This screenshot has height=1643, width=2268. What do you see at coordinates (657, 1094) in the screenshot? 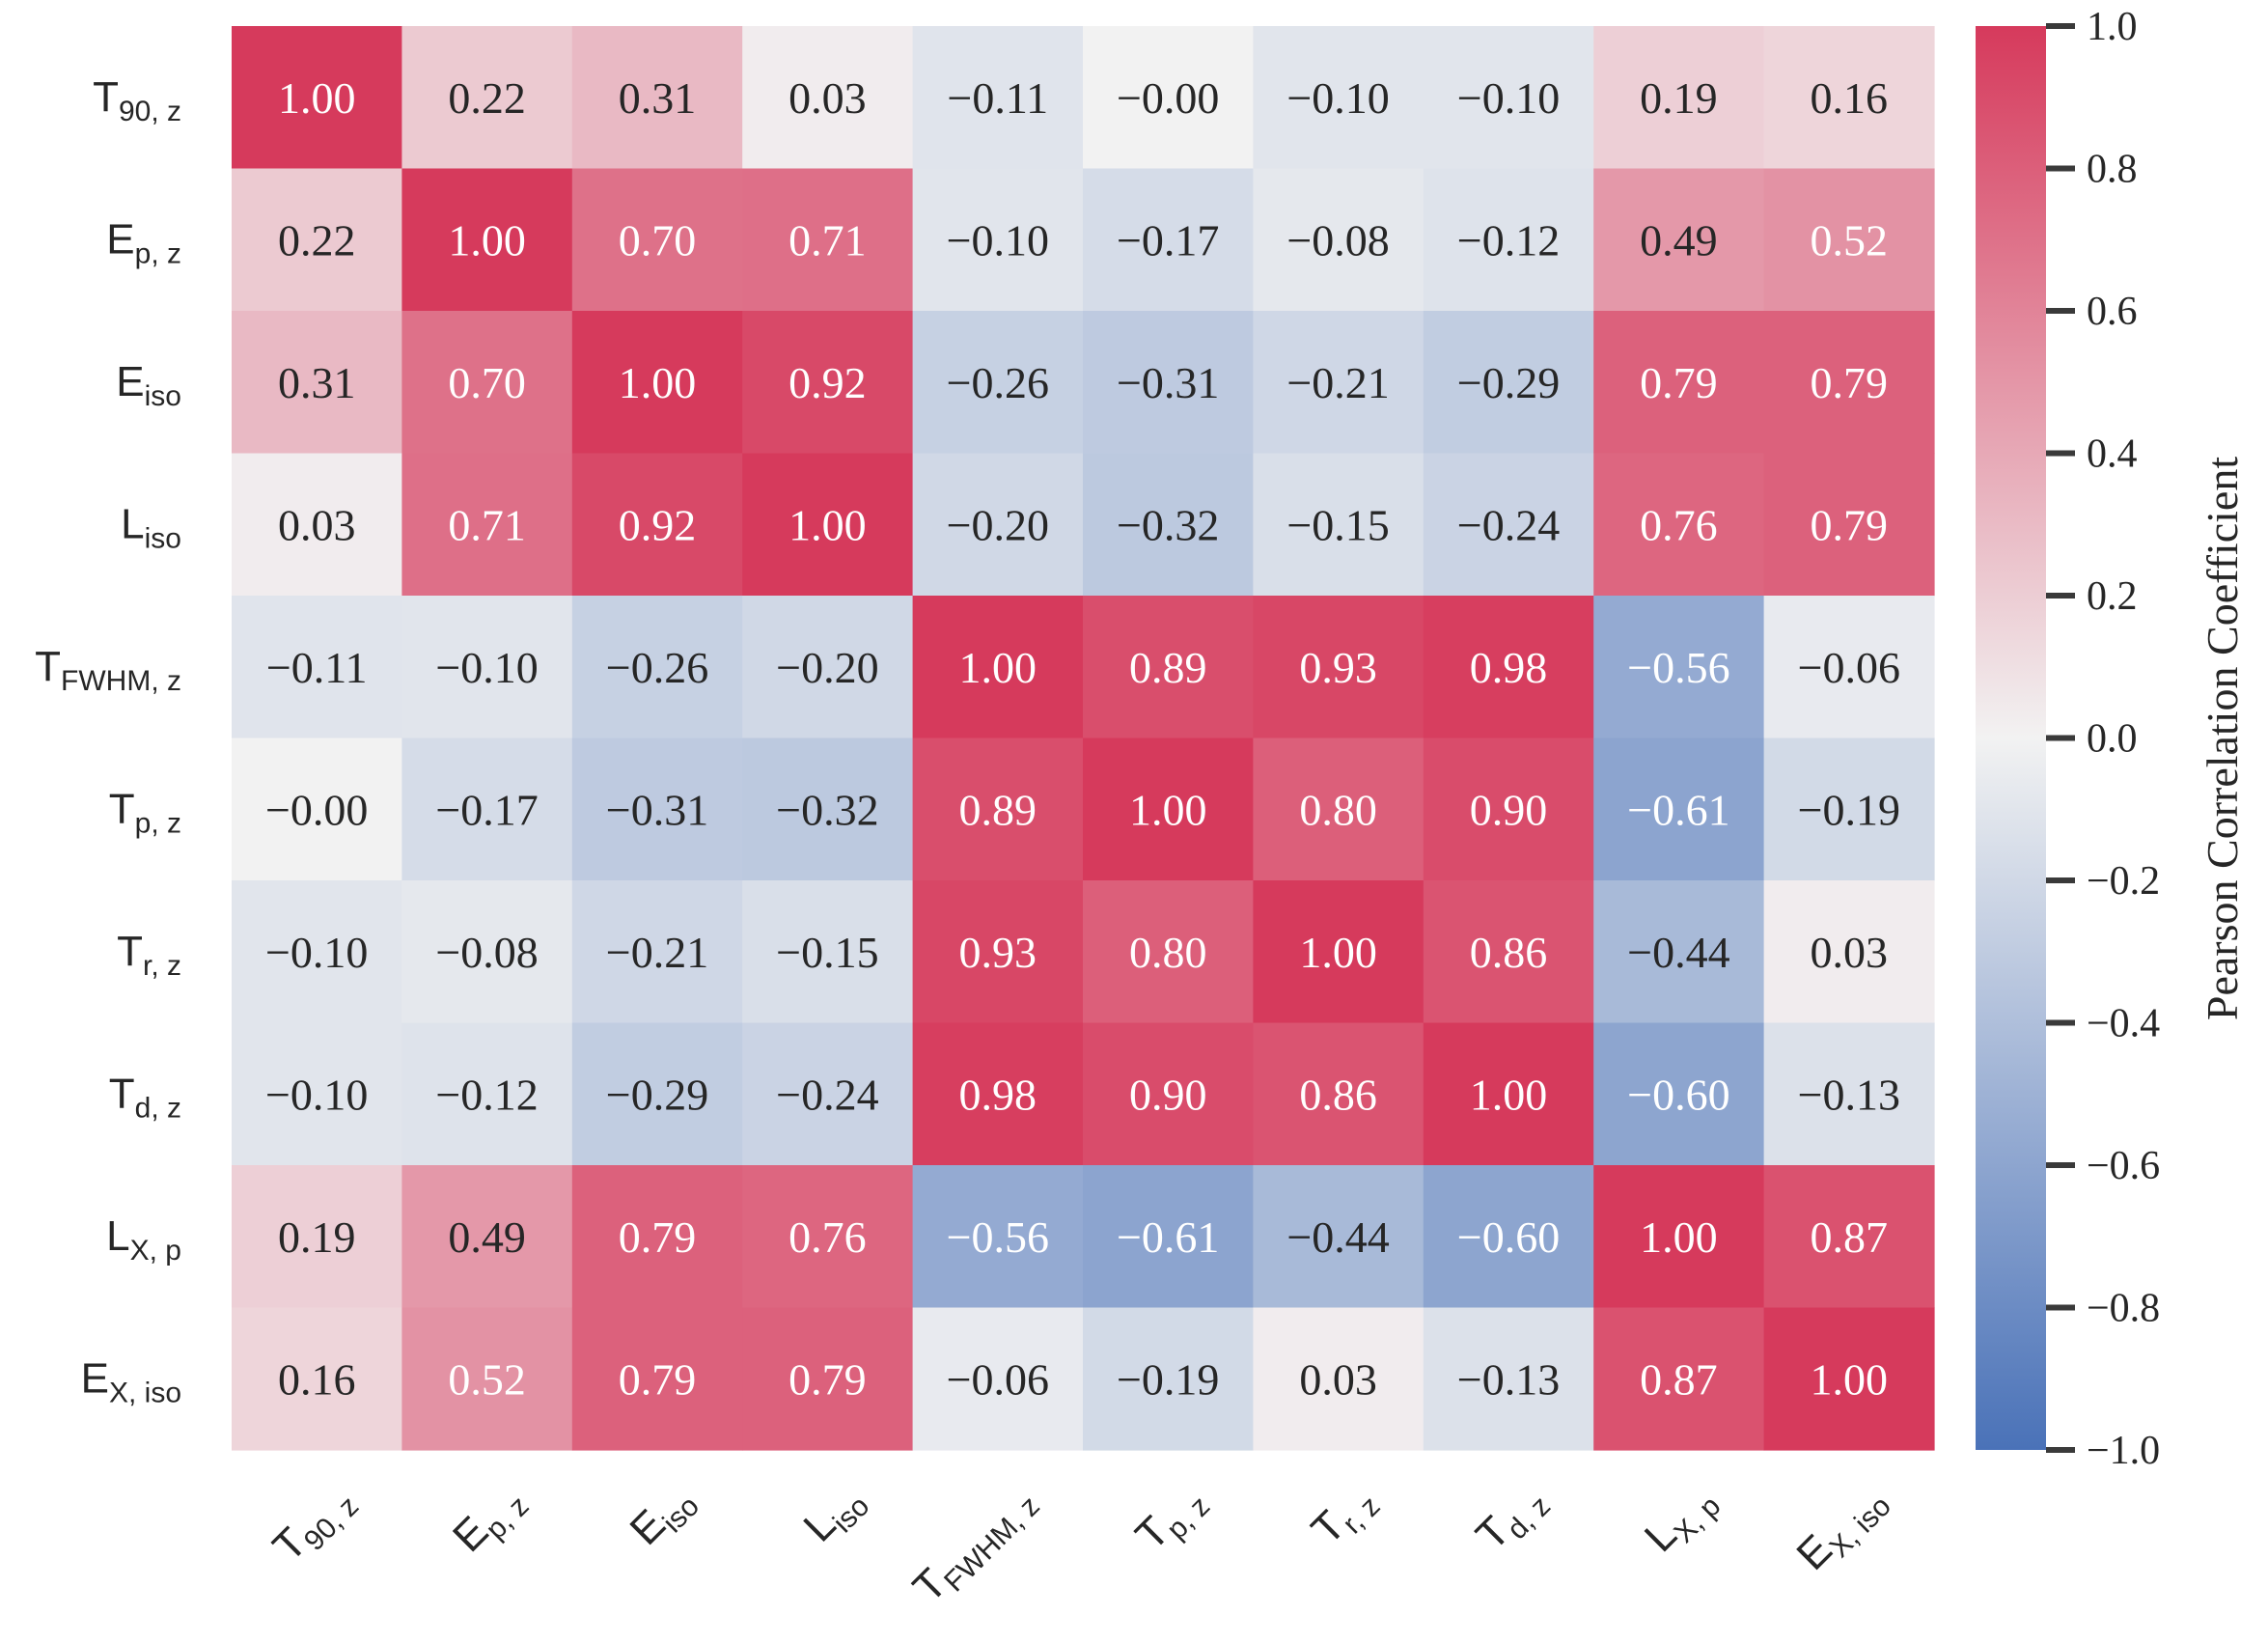
I see `cell-value-label: −0.29` at bounding box center [657, 1094].